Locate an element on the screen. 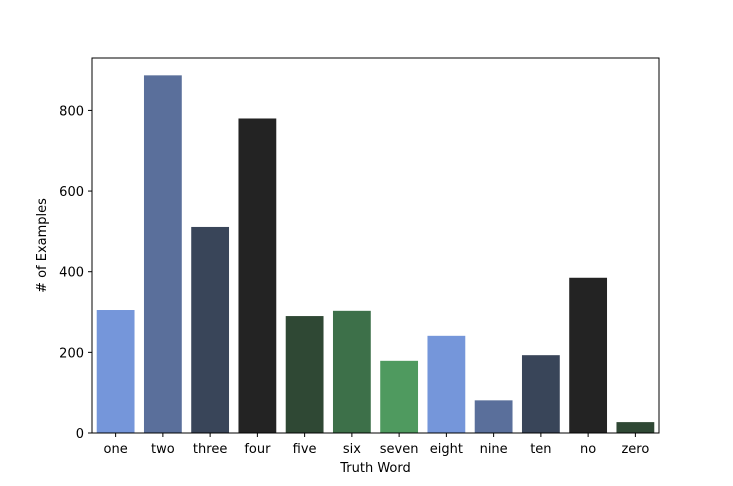  bar-nine is located at coordinates (493, 416).